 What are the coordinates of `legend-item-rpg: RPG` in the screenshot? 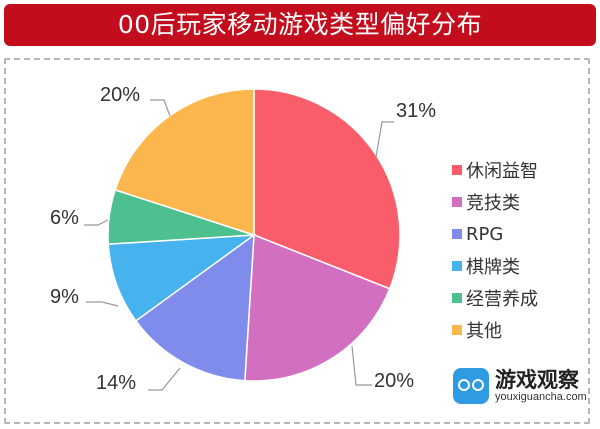 It's located at (495, 234).